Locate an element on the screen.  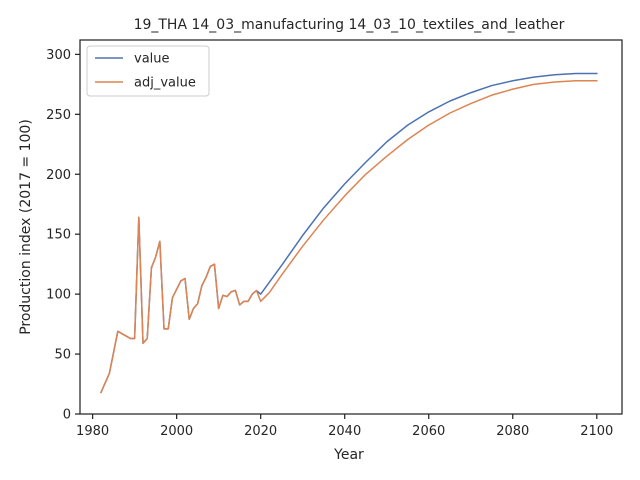
y-axis-label: Production index (2017 = 100) is located at coordinates (26, 227).